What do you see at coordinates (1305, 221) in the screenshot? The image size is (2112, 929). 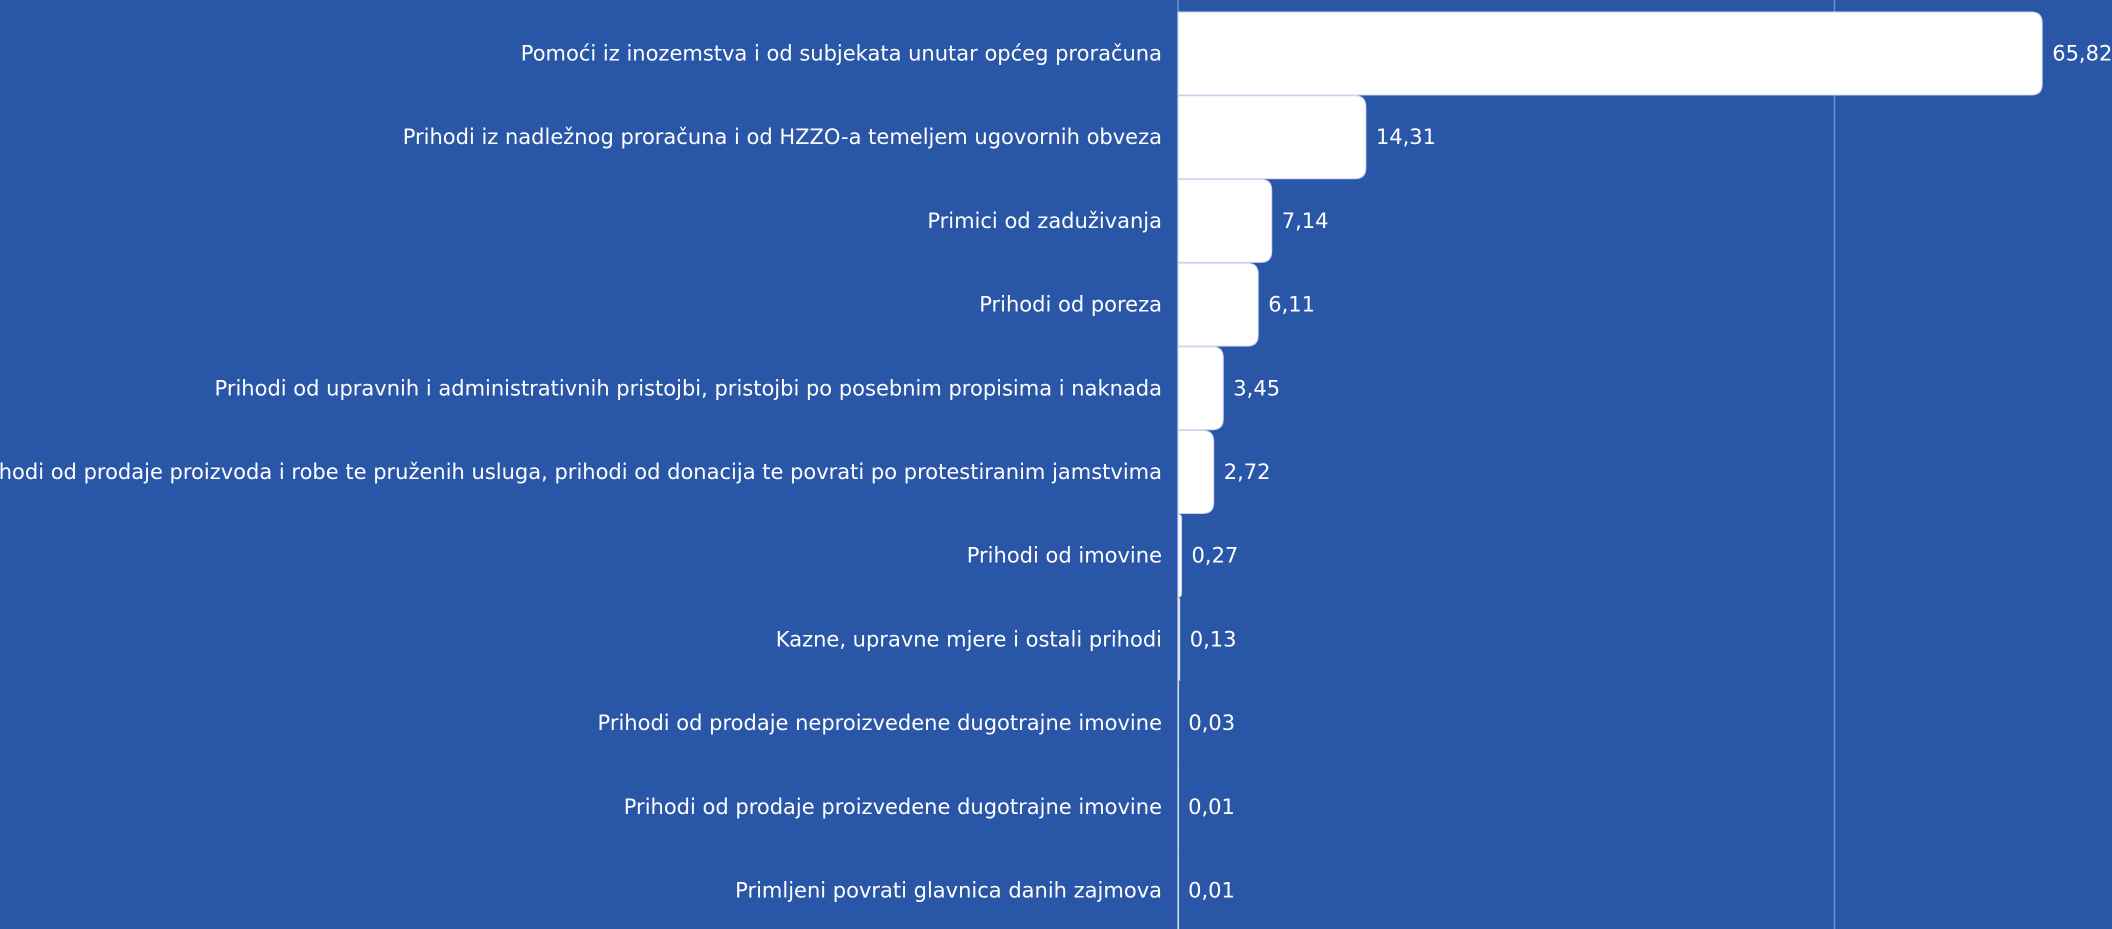 I see `value-label: 7,14` at bounding box center [1305, 221].